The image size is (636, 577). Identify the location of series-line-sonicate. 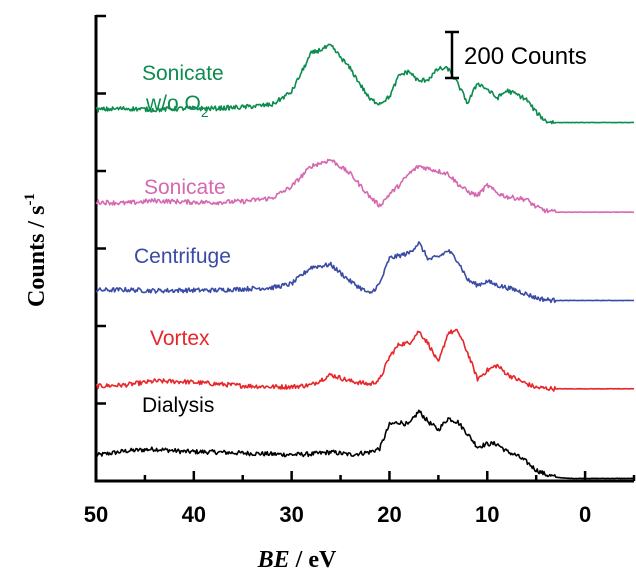
(365, 186).